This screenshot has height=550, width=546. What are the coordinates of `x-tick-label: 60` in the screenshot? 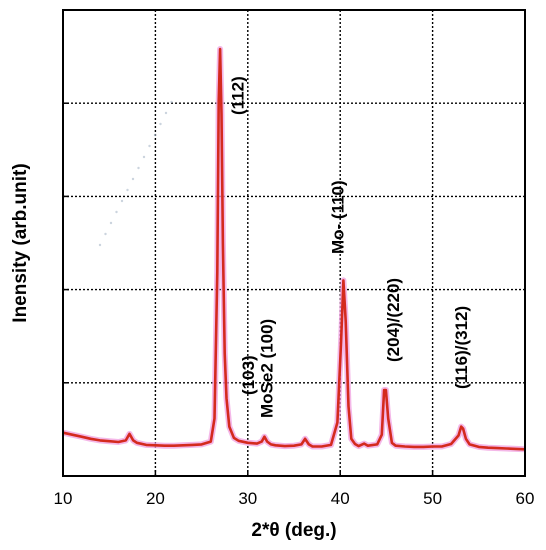 It's located at (525, 498).